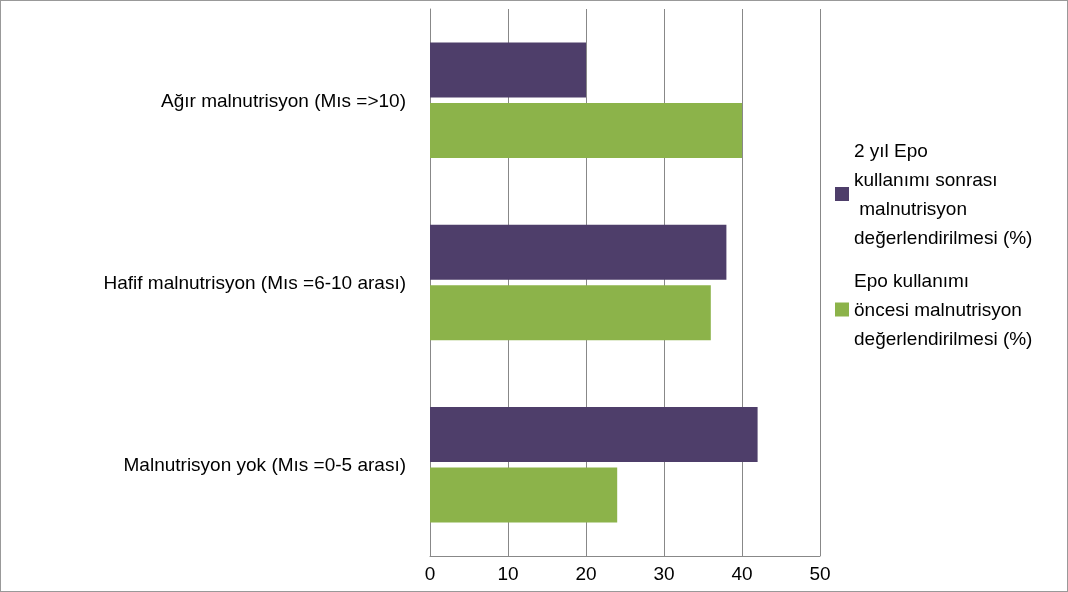 Image resolution: width=1068 pixels, height=592 pixels. Describe the element at coordinates (508, 573) in the screenshot. I see `x-tick-label: 10` at that location.